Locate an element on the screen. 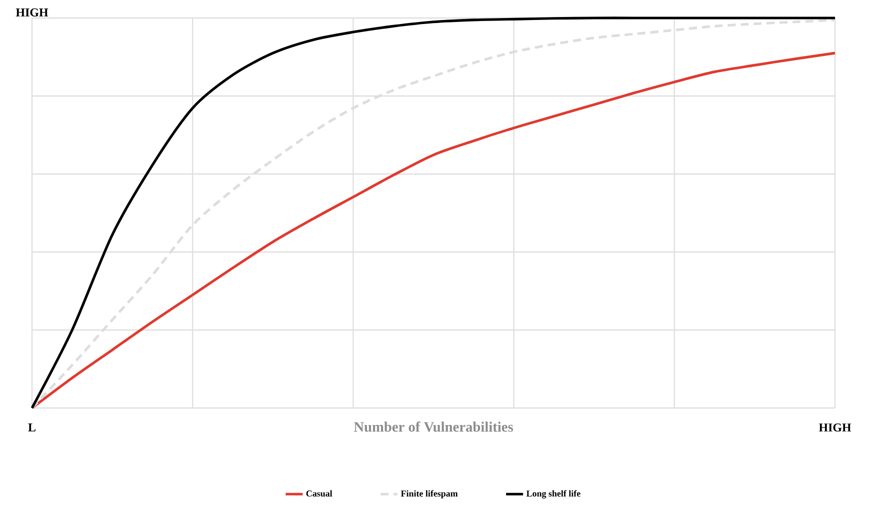 This screenshot has height=508, width=874. legend-label: Long shelf life is located at coordinates (553, 494).